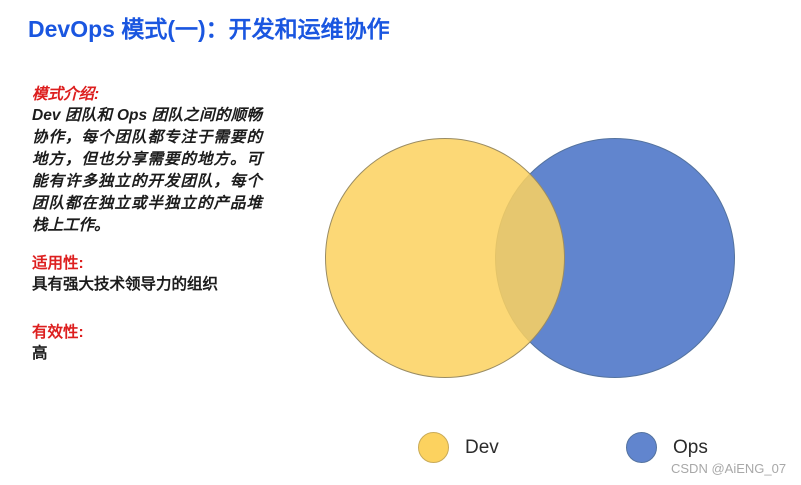 Image resolution: width=801 pixels, height=485 pixels. I want to click on legend: Dev Ops, so click(578, 450).